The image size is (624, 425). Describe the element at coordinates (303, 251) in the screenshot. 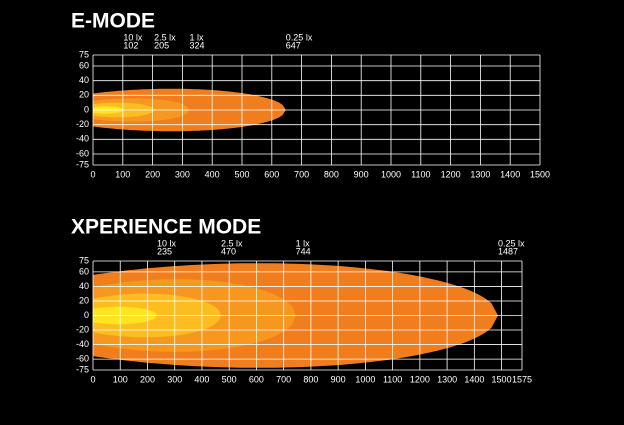

I see `contour-distance: 744` at that location.